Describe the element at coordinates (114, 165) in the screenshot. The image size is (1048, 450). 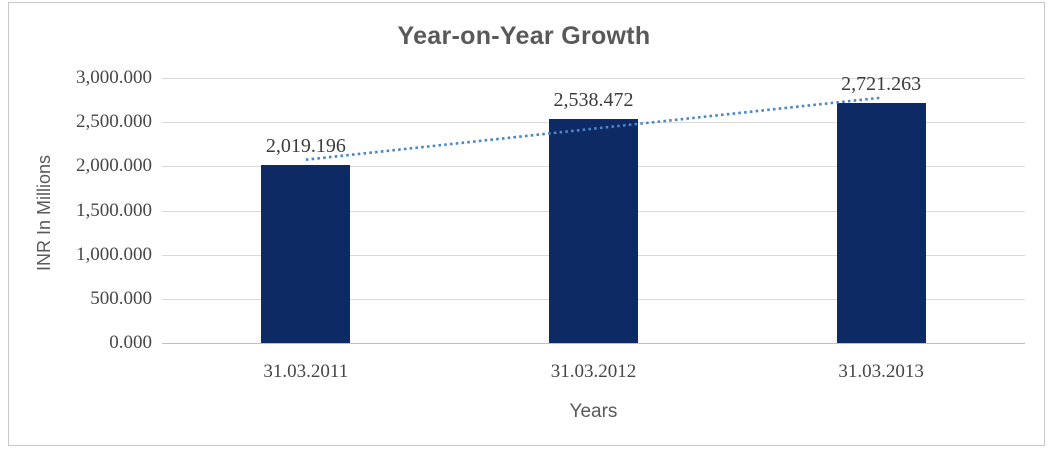
I see `y-tick-label: 2,000.000` at that location.